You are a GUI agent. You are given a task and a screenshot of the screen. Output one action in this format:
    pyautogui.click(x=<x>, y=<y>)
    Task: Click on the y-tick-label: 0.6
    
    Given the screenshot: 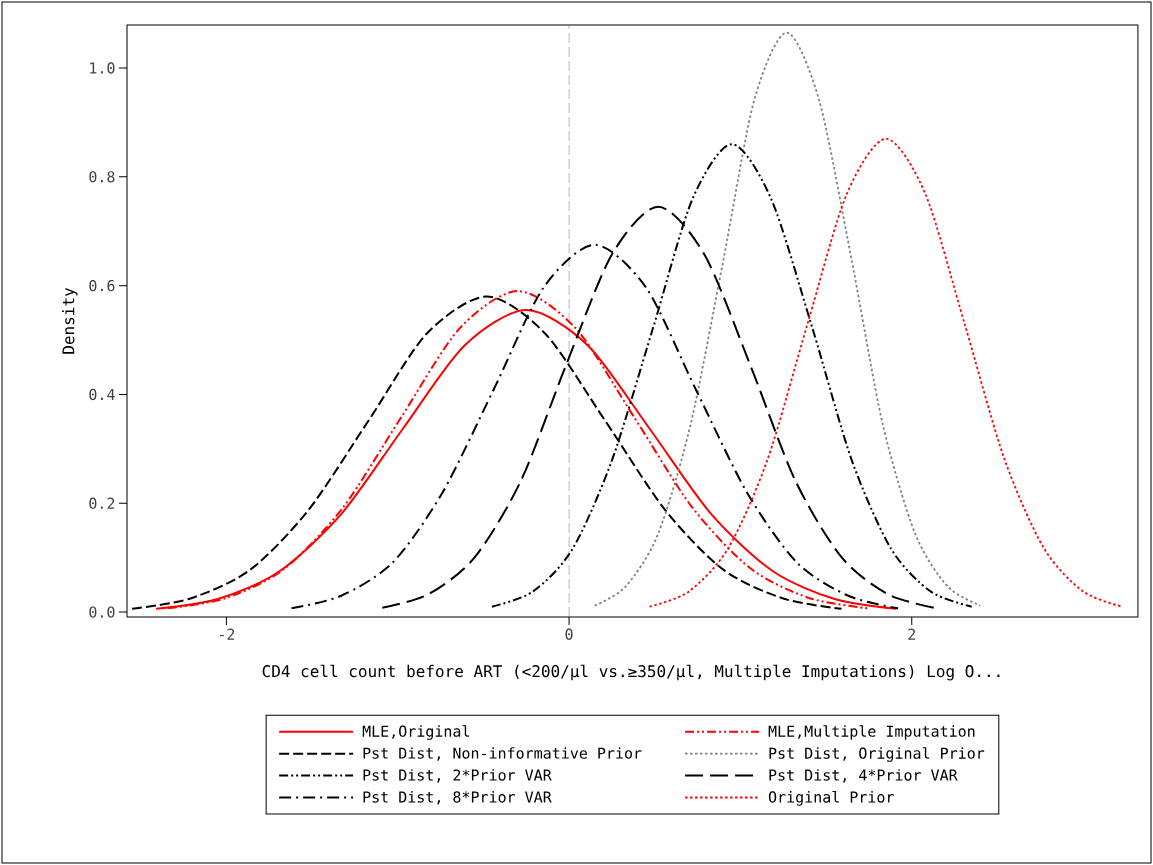 What is the action you would take?
    pyautogui.click(x=102, y=285)
    